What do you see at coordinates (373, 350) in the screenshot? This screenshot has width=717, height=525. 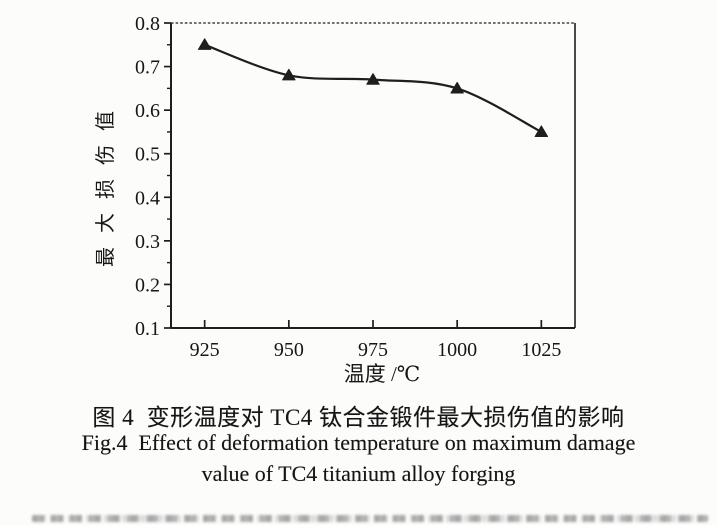 I see `x-tick-label: 975` at bounding box center [373, 350].